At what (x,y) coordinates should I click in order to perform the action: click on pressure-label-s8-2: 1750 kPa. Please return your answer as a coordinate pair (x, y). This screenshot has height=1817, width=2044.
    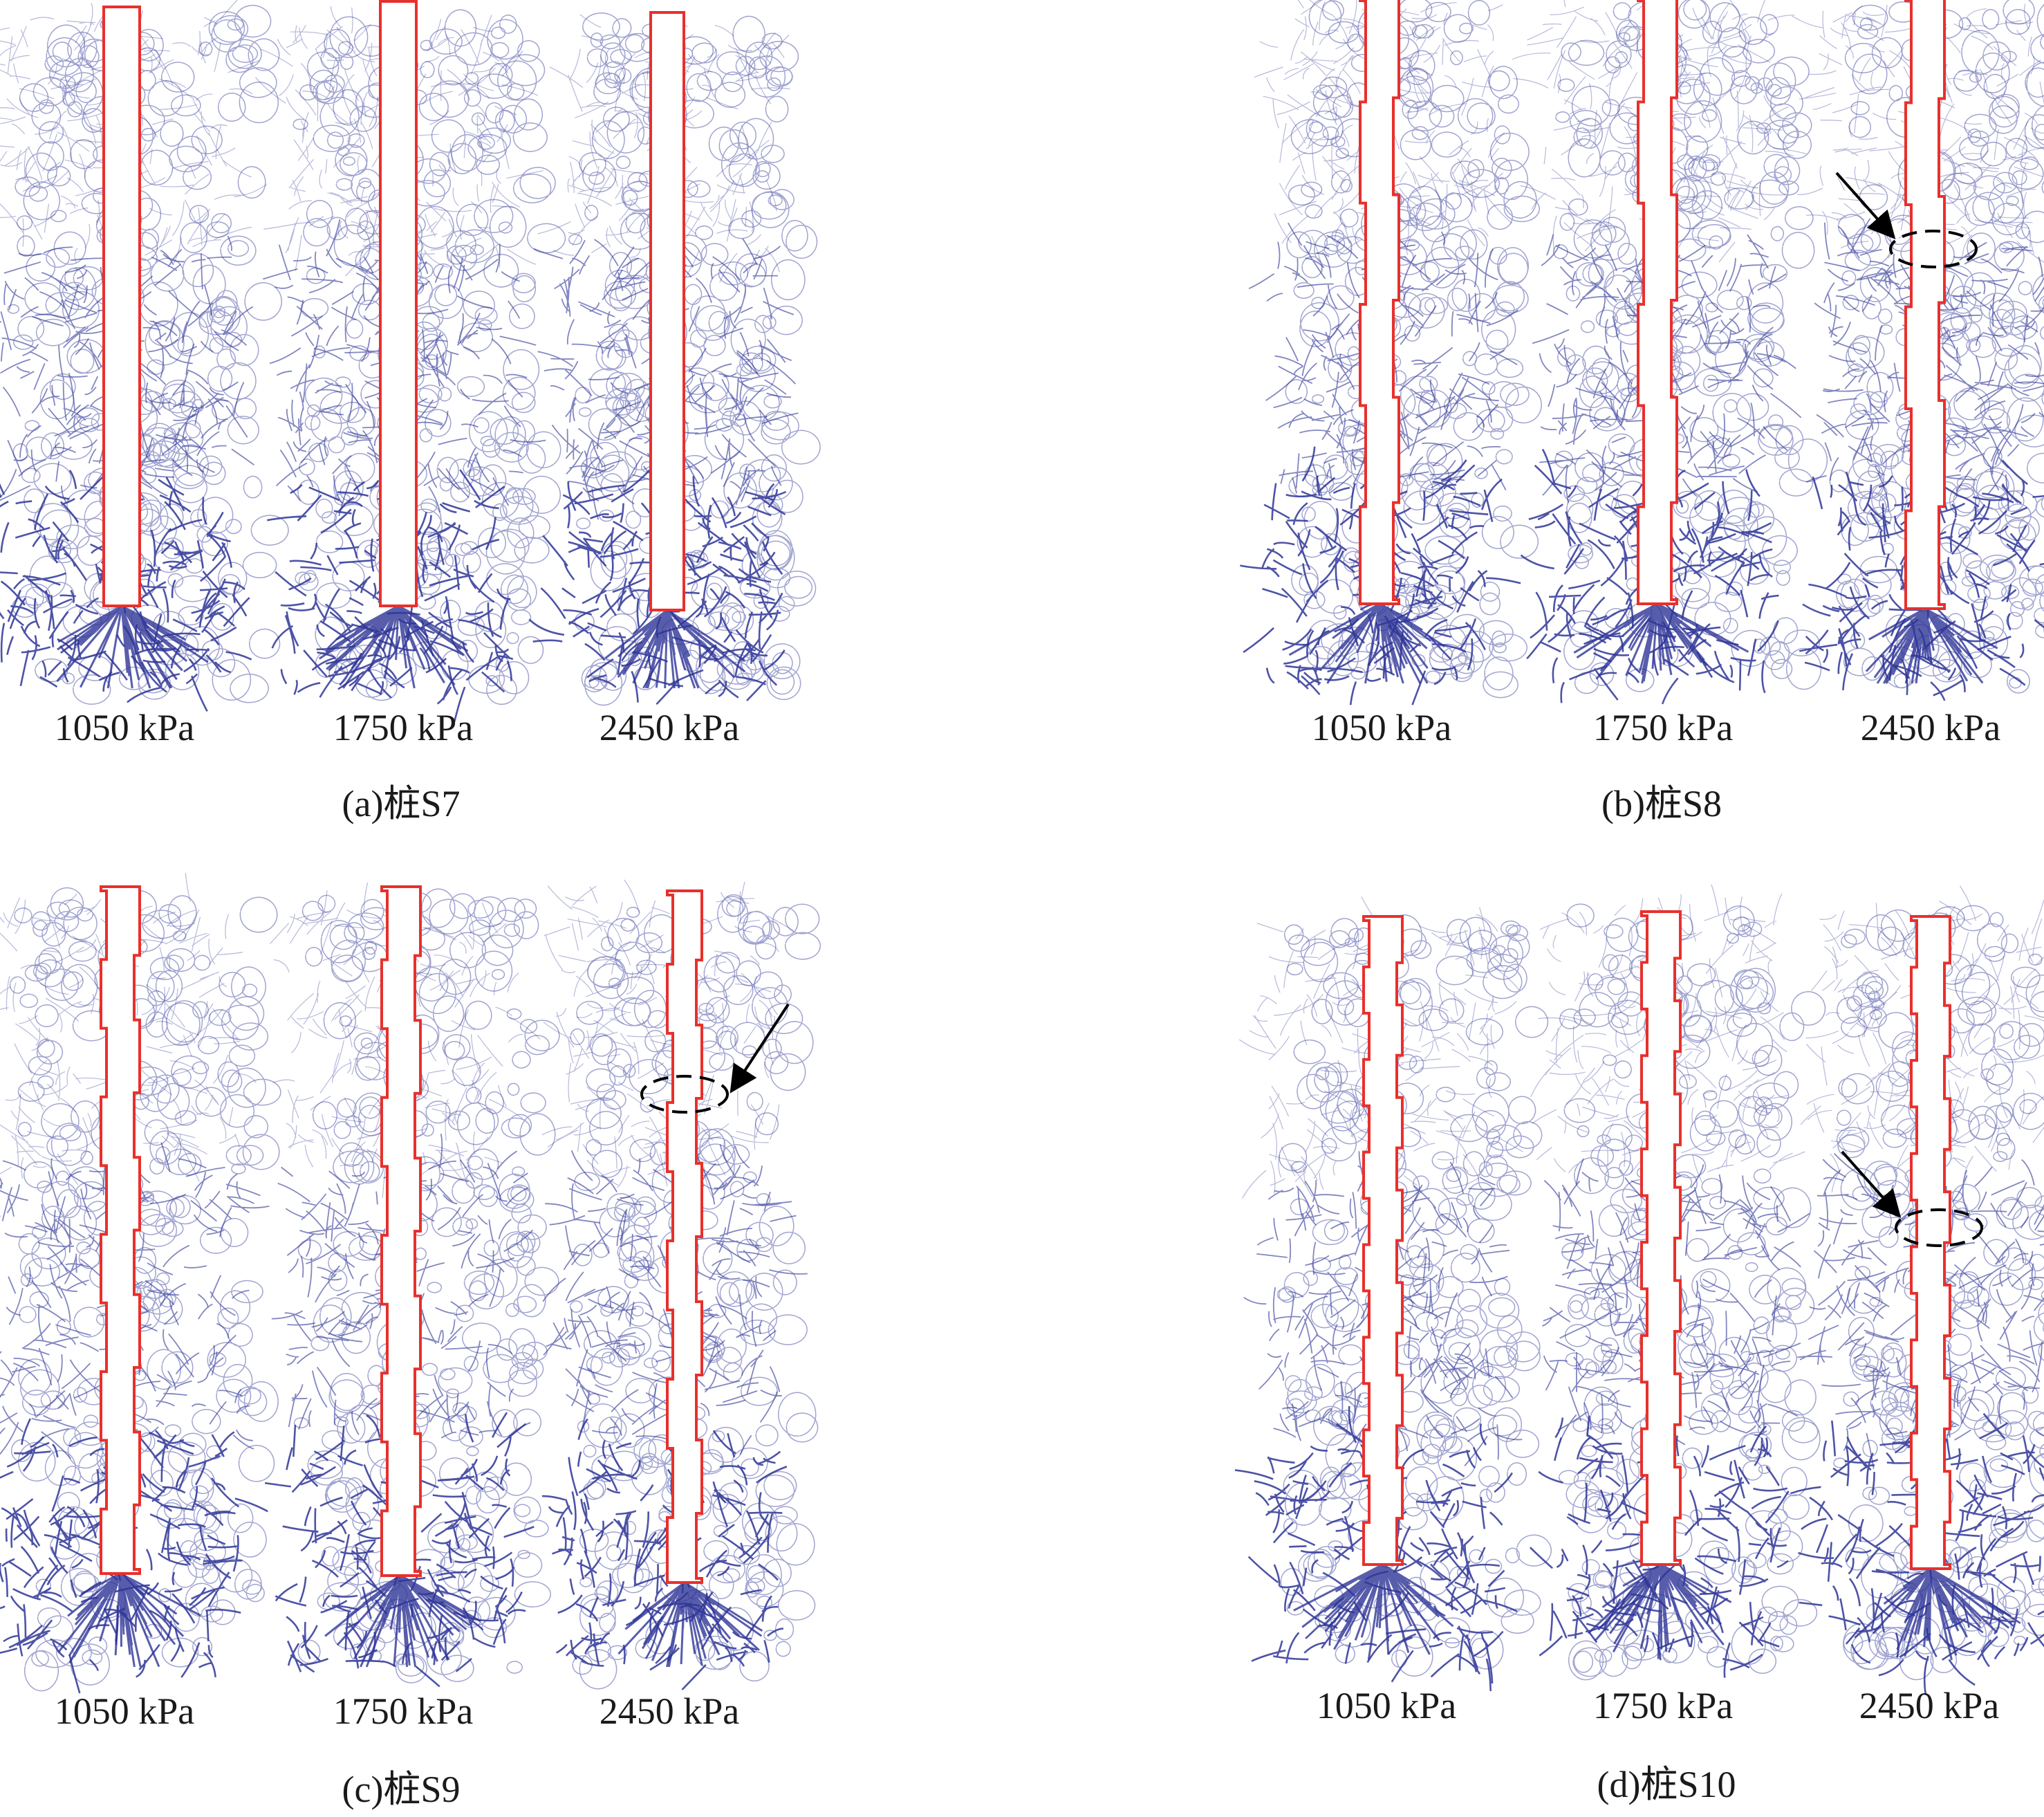
    Looking at the image, I should click on (1663, 727).